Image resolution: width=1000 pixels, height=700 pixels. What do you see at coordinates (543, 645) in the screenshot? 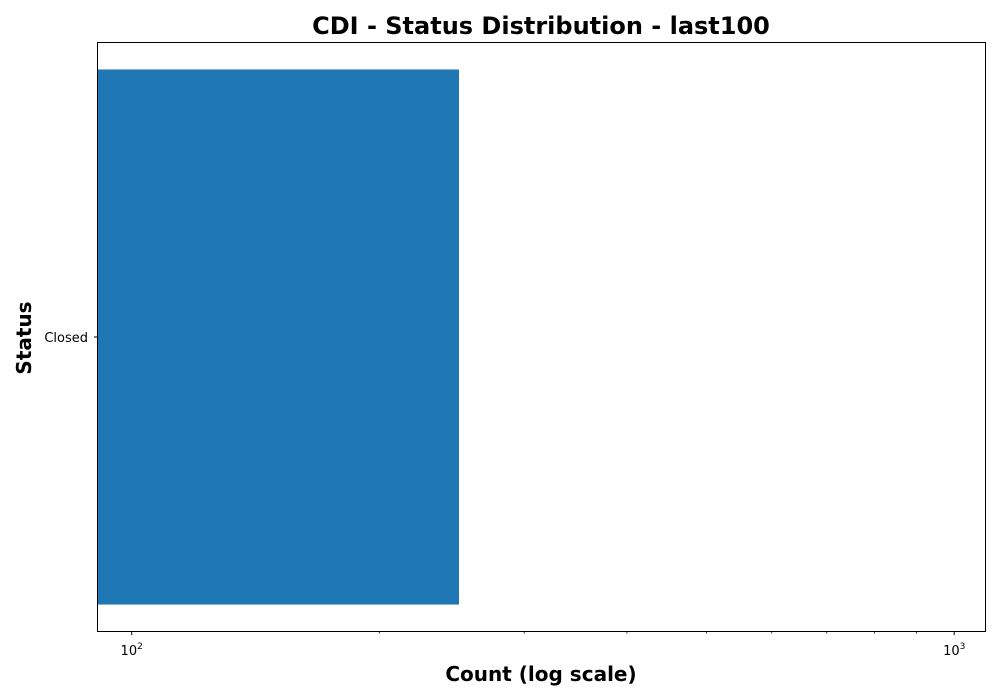
I see `x-axis-ticks: 10² 10³` at bounding box center [543, 645].